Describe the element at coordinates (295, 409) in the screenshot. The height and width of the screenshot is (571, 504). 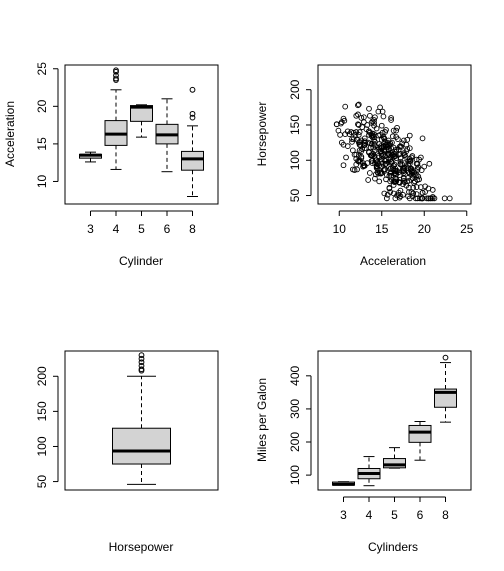
I see `y-tick-label: 300` at that location.